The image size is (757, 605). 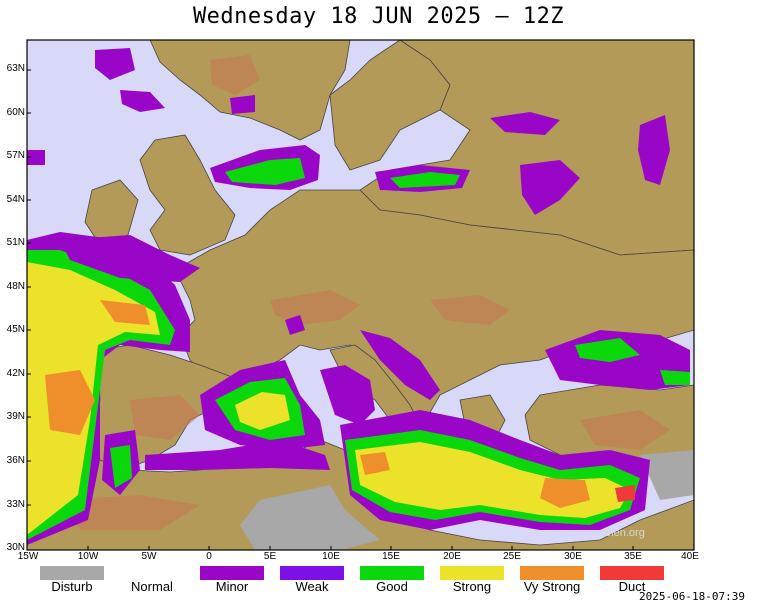 What do you see at coordinates (232, 573) in the screenshot?
I see `legend-swatch-minor` at bounding box center [232, 573].